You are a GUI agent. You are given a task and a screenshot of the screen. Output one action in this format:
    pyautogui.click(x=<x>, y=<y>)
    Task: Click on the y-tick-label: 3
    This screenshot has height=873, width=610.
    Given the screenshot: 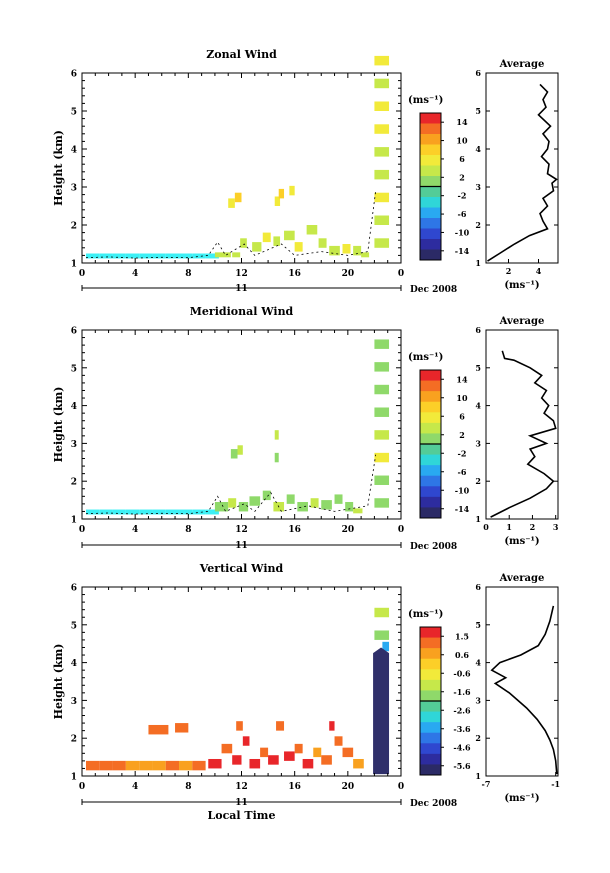 What is the action you would take?
    pyautogui.click(x=74, y=189)
    